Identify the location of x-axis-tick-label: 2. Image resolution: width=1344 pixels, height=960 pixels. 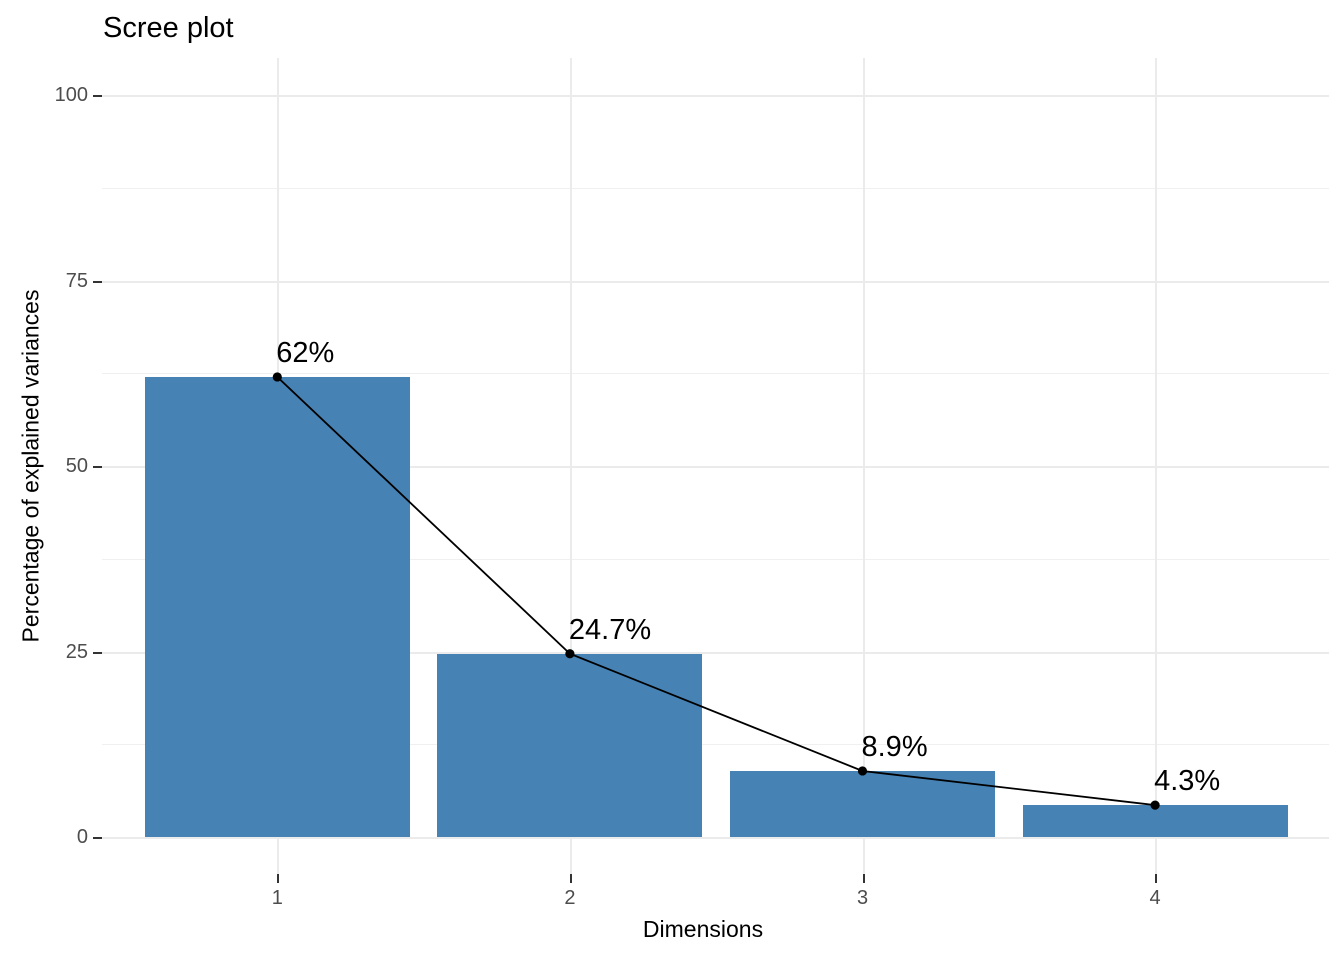
(570, 898).